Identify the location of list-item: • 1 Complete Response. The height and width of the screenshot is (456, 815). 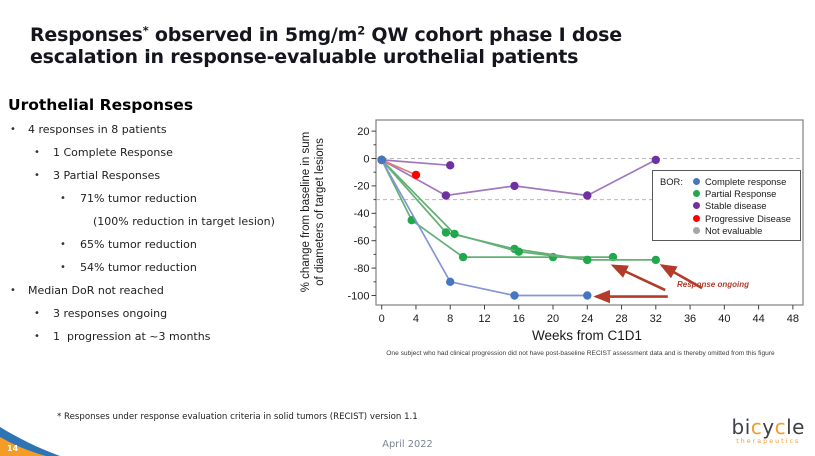
(152, 152).